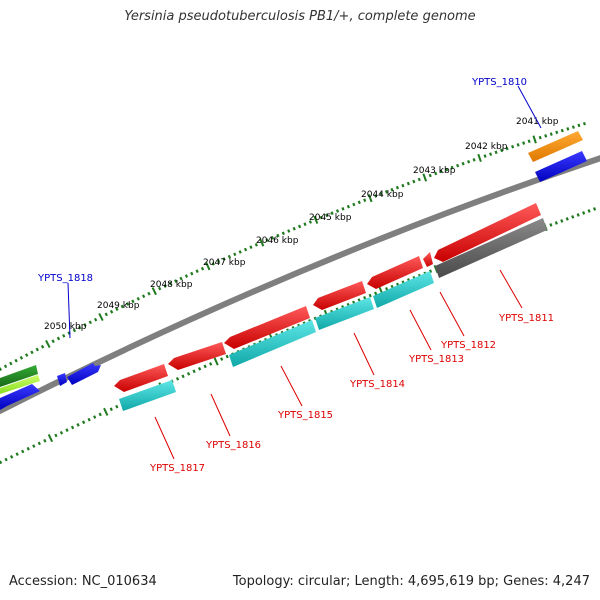 Image resolution: width=600 pixels, height=600 pixels. I want to click on ruler-label: 2044 kbp, so click(382, 195).